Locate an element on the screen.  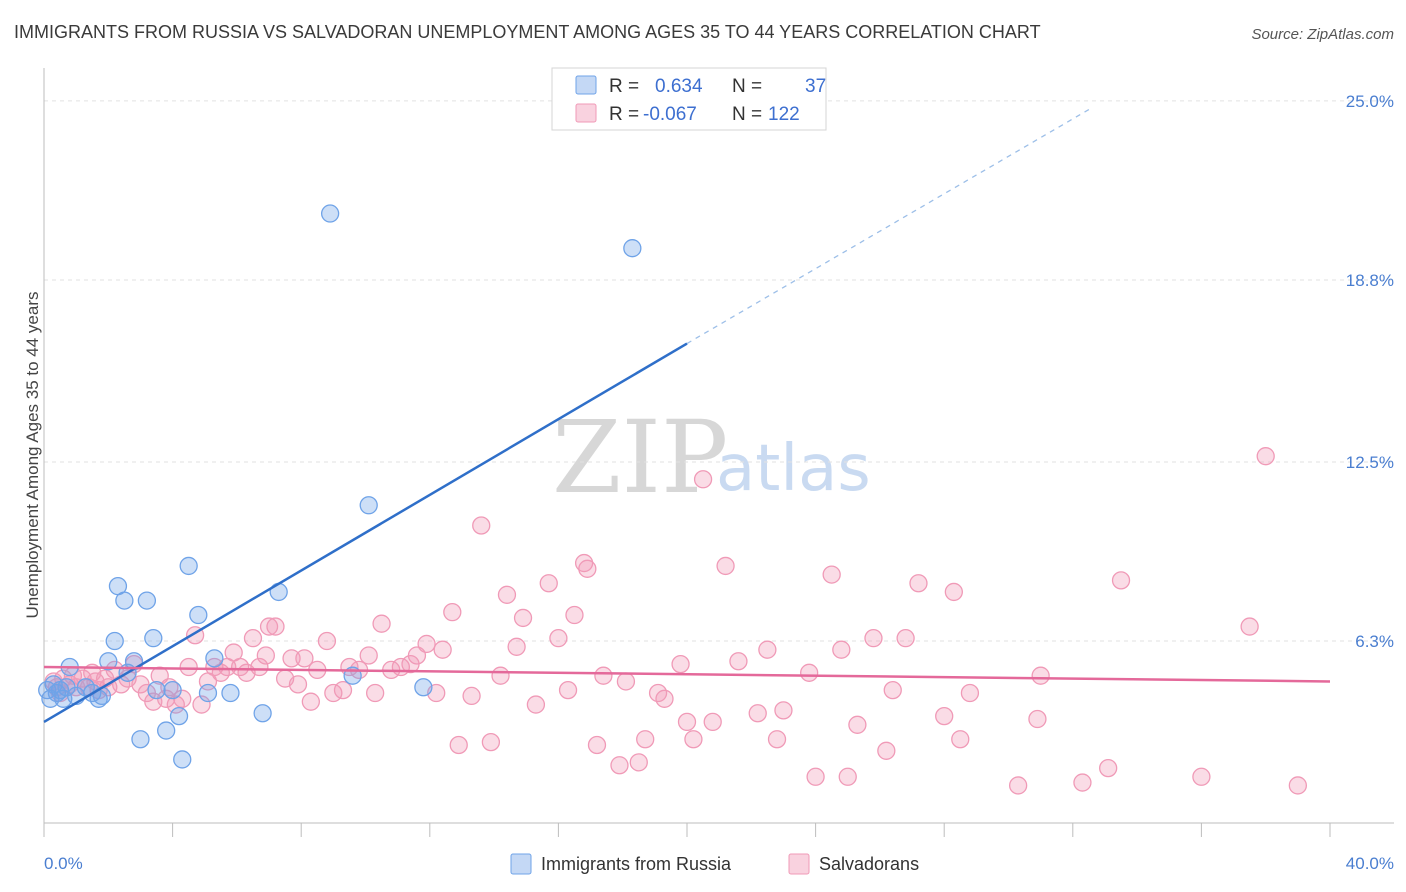
watermark-zip: ZIP is located at coordinates (640, 457).